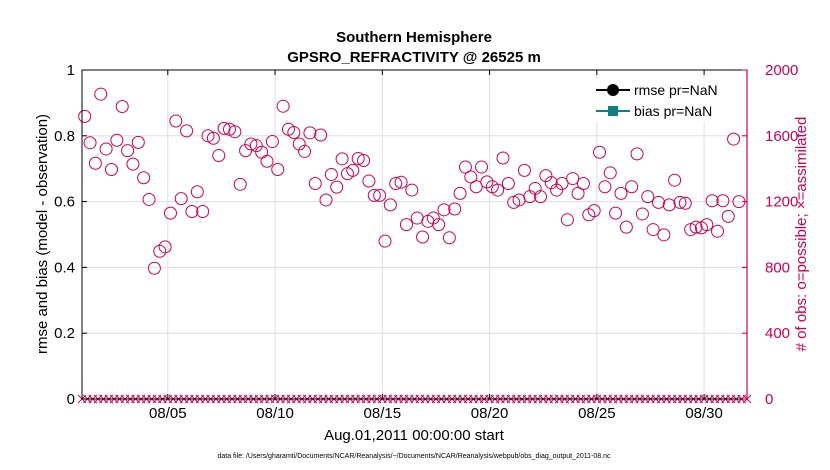 The width and height of the screenshot is (830, 470). Describe the element at coordinates (781, 70) in the screenshot. I see `y-tick-label-right: 2000` at that location.